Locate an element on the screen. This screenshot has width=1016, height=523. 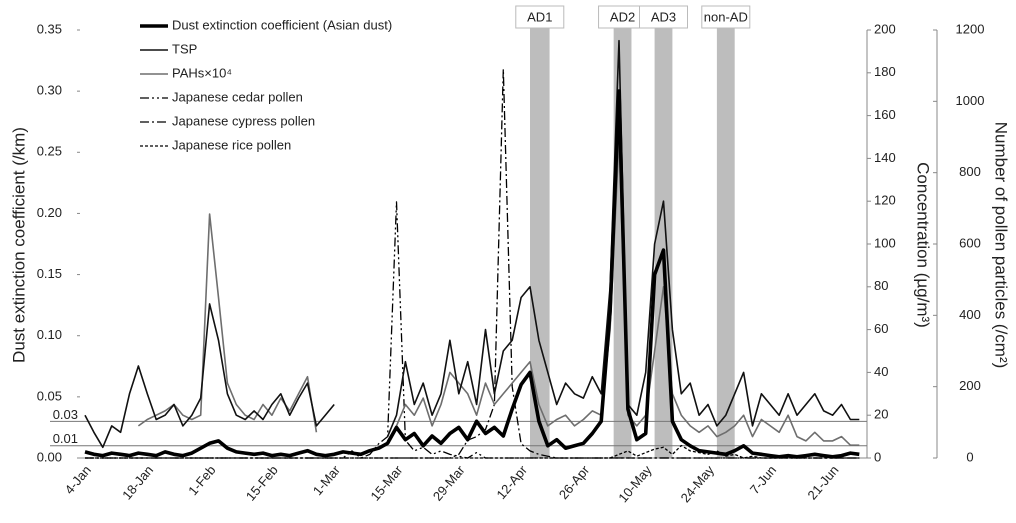
x-tick-label: 10-May is located at coordinates (635, 483).